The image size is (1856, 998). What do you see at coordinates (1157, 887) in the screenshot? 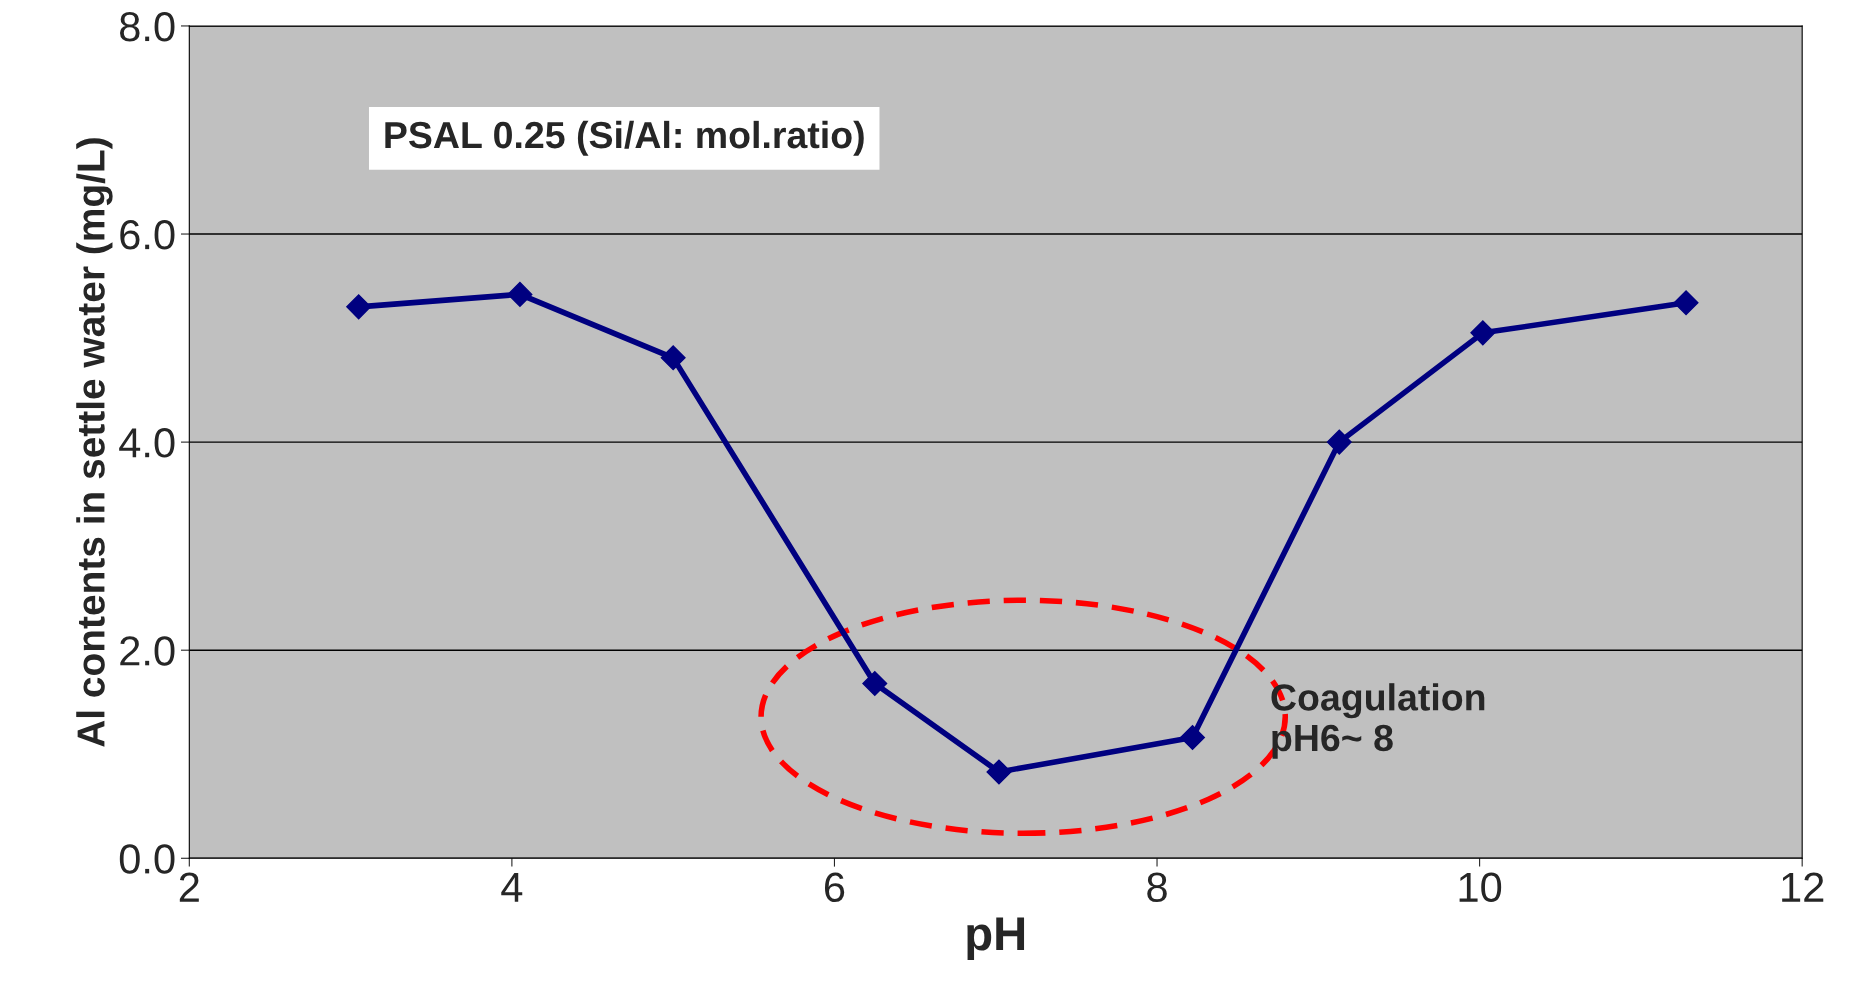
I see `x-tick-label: 8` at bounding box center [1157, 887].